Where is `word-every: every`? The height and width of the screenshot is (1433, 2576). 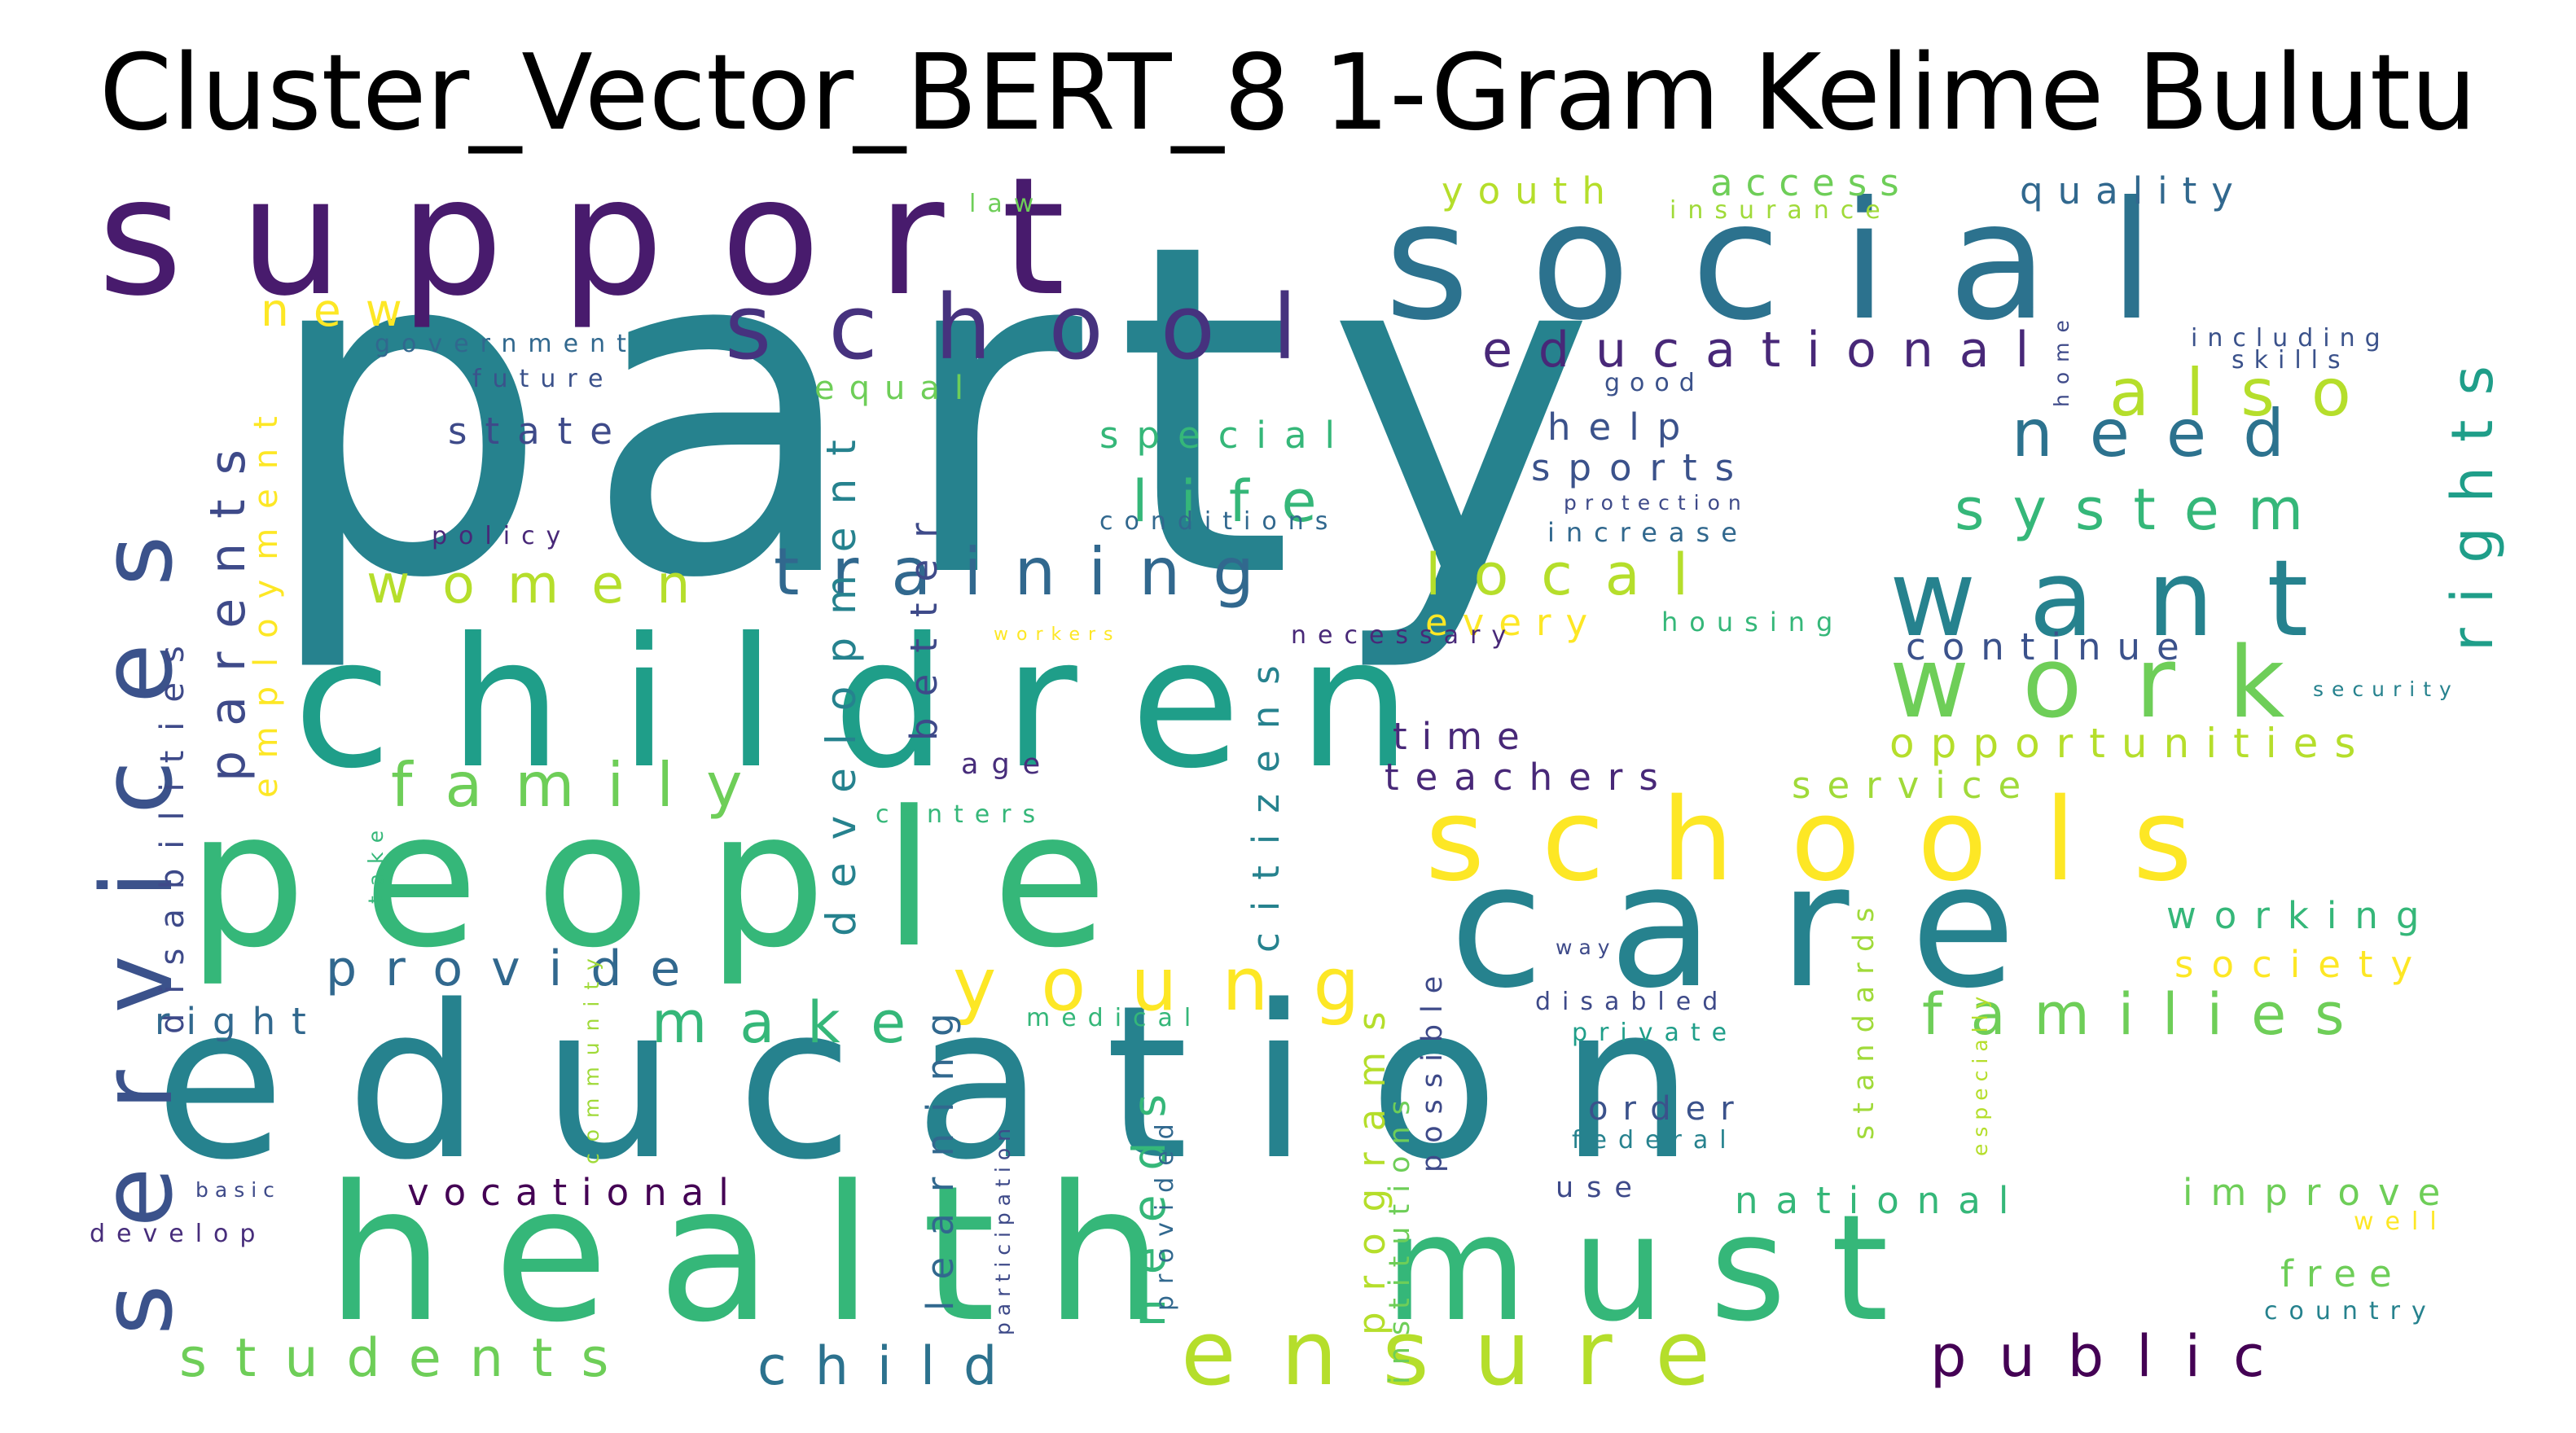 word-every: every is located at coordinates (1513, 623).